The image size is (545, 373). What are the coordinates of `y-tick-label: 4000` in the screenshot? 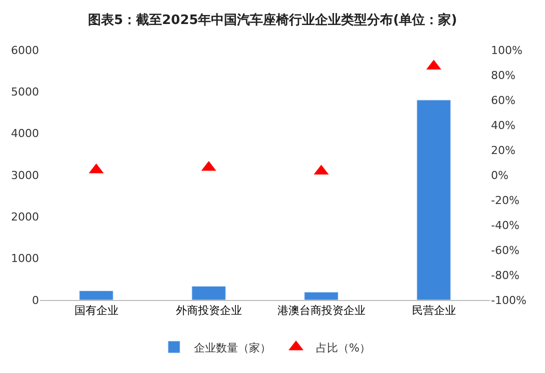 It's located at (25, 133).